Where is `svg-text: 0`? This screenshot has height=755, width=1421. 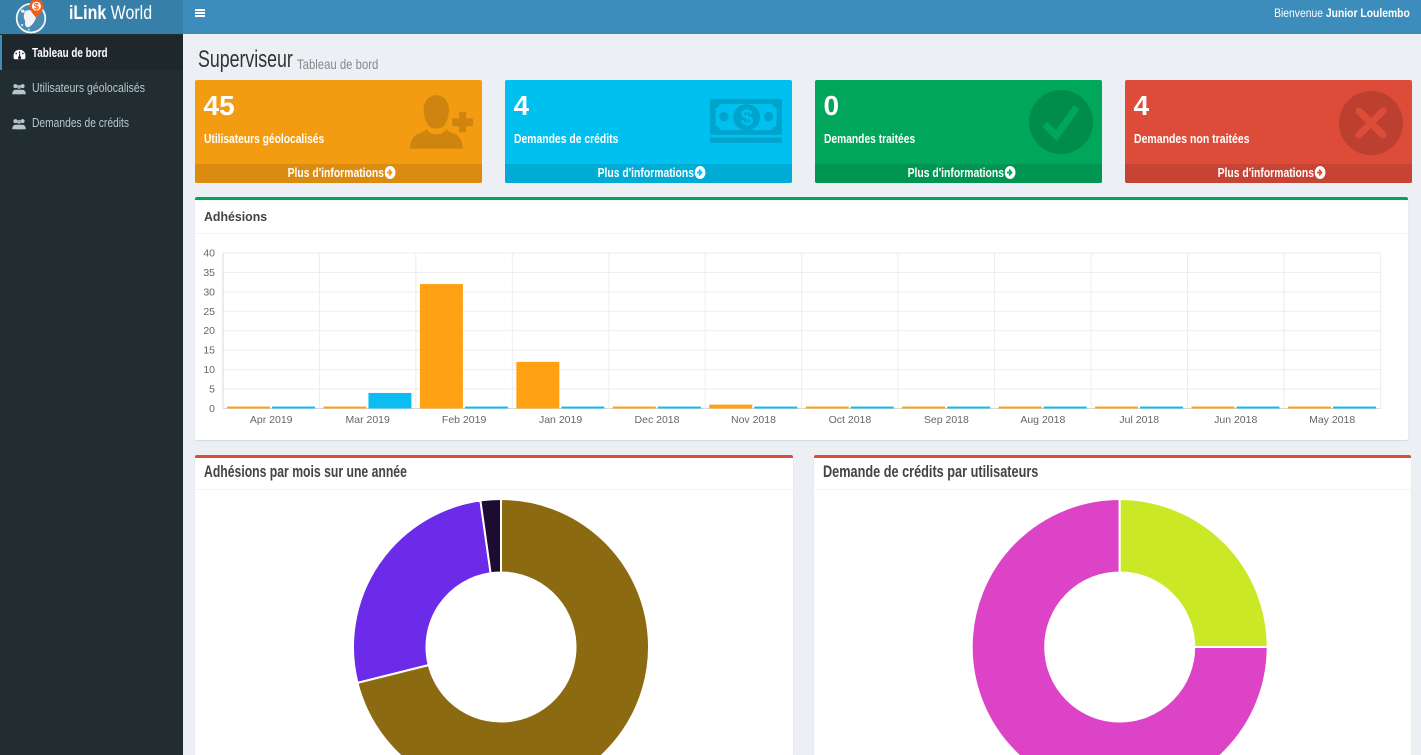 svg-text: 0 is located at coordinates (212, 409).